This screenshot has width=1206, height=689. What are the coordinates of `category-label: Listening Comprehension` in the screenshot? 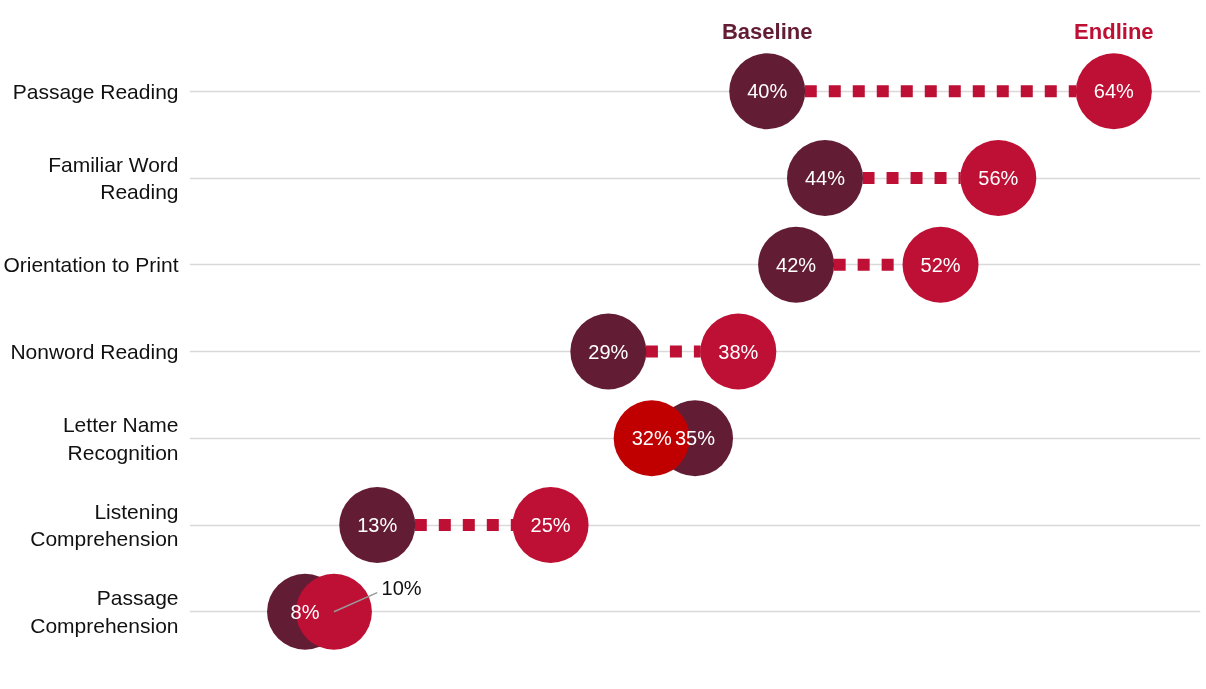 It's located at (104, 525).